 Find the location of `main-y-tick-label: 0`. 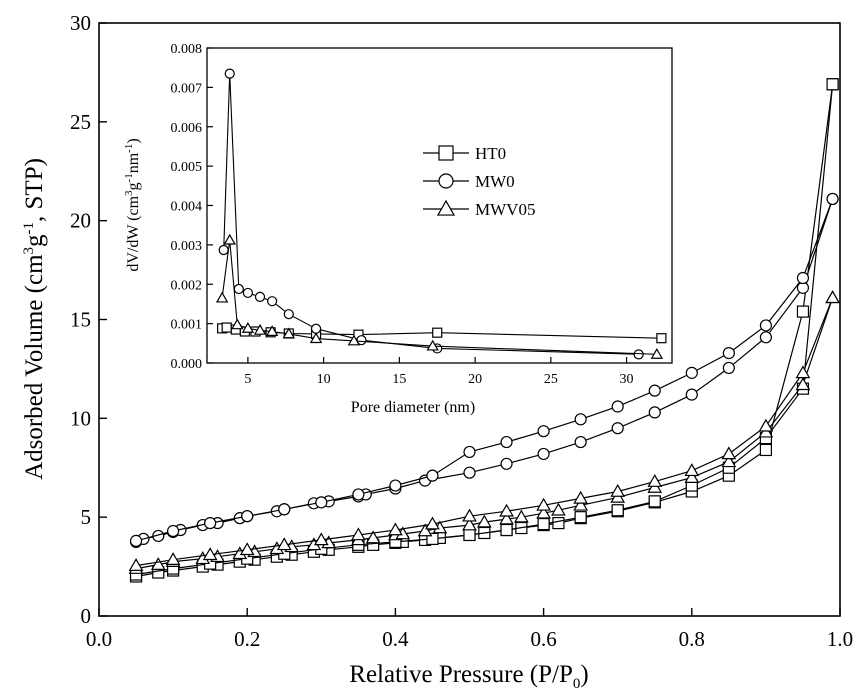

main-y-tick-label: 0 is located at coordinates (86, 616).